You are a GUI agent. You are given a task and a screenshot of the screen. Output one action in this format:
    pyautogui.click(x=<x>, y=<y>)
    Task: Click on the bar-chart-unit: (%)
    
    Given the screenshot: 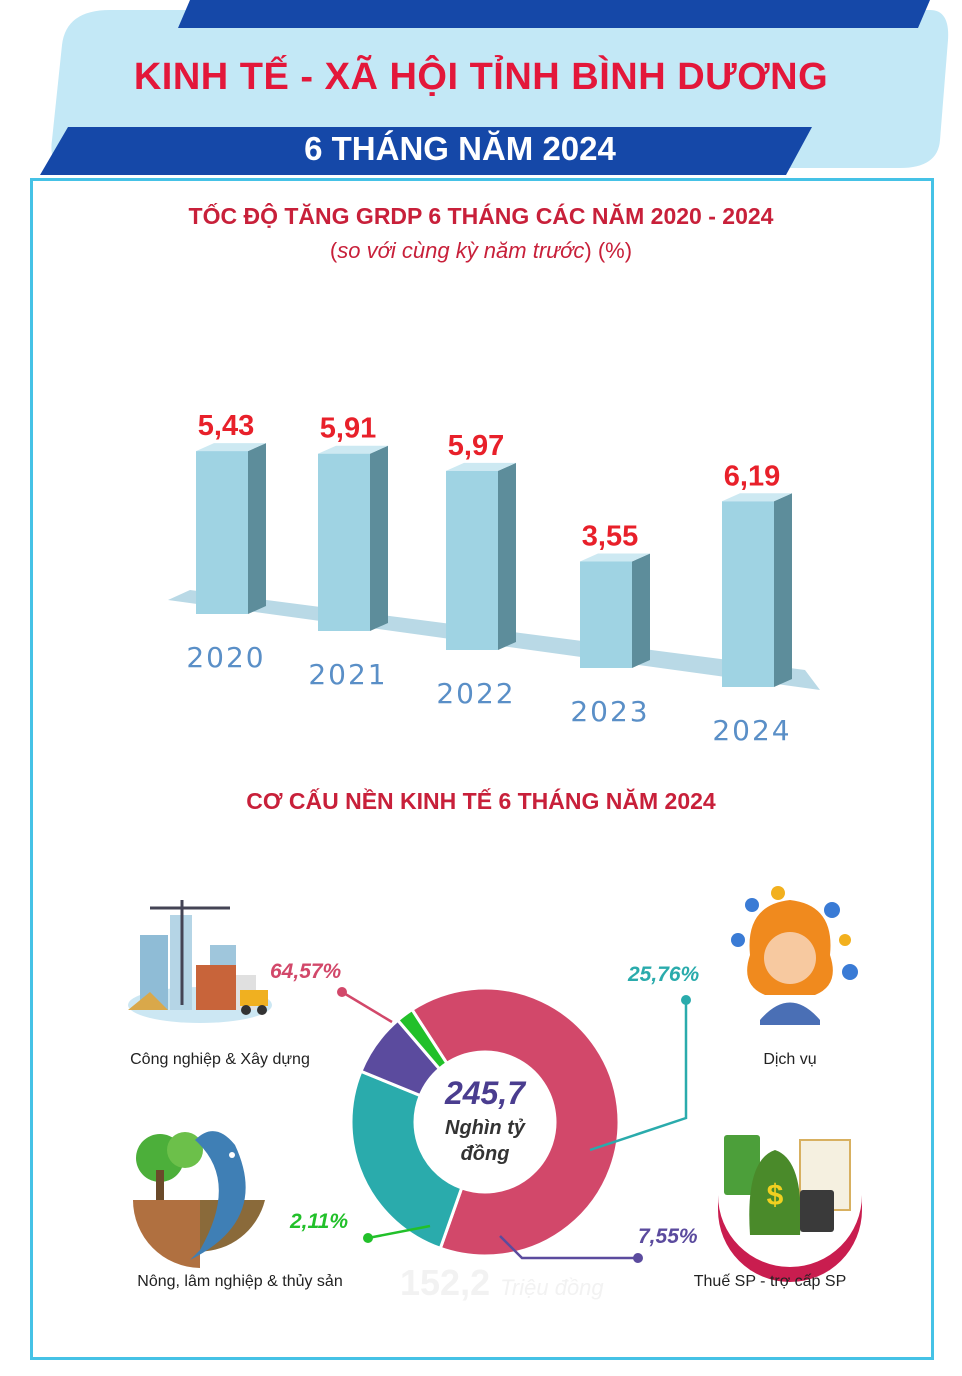 What is the action you would take?
    pyautogui.click(x=615, y=250)
    